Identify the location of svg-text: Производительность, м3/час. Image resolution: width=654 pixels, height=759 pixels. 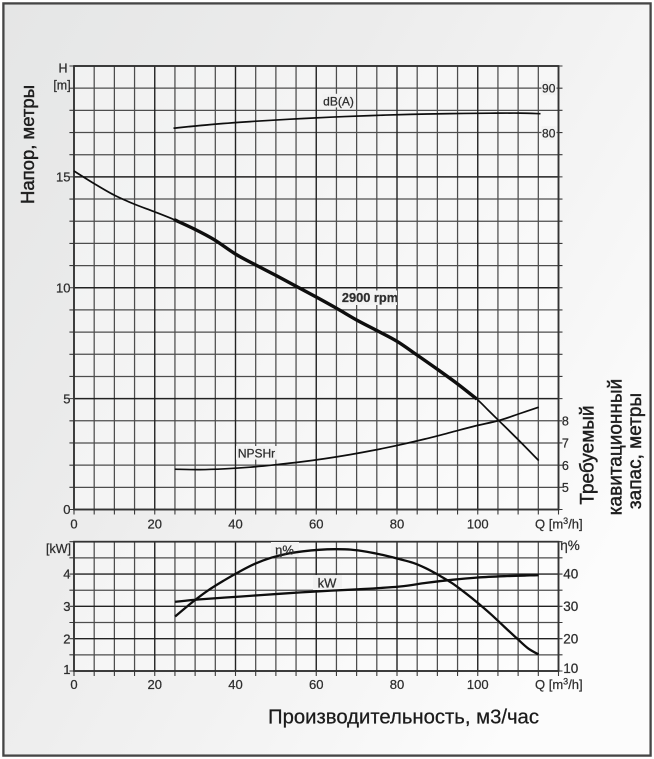
(403, 718).